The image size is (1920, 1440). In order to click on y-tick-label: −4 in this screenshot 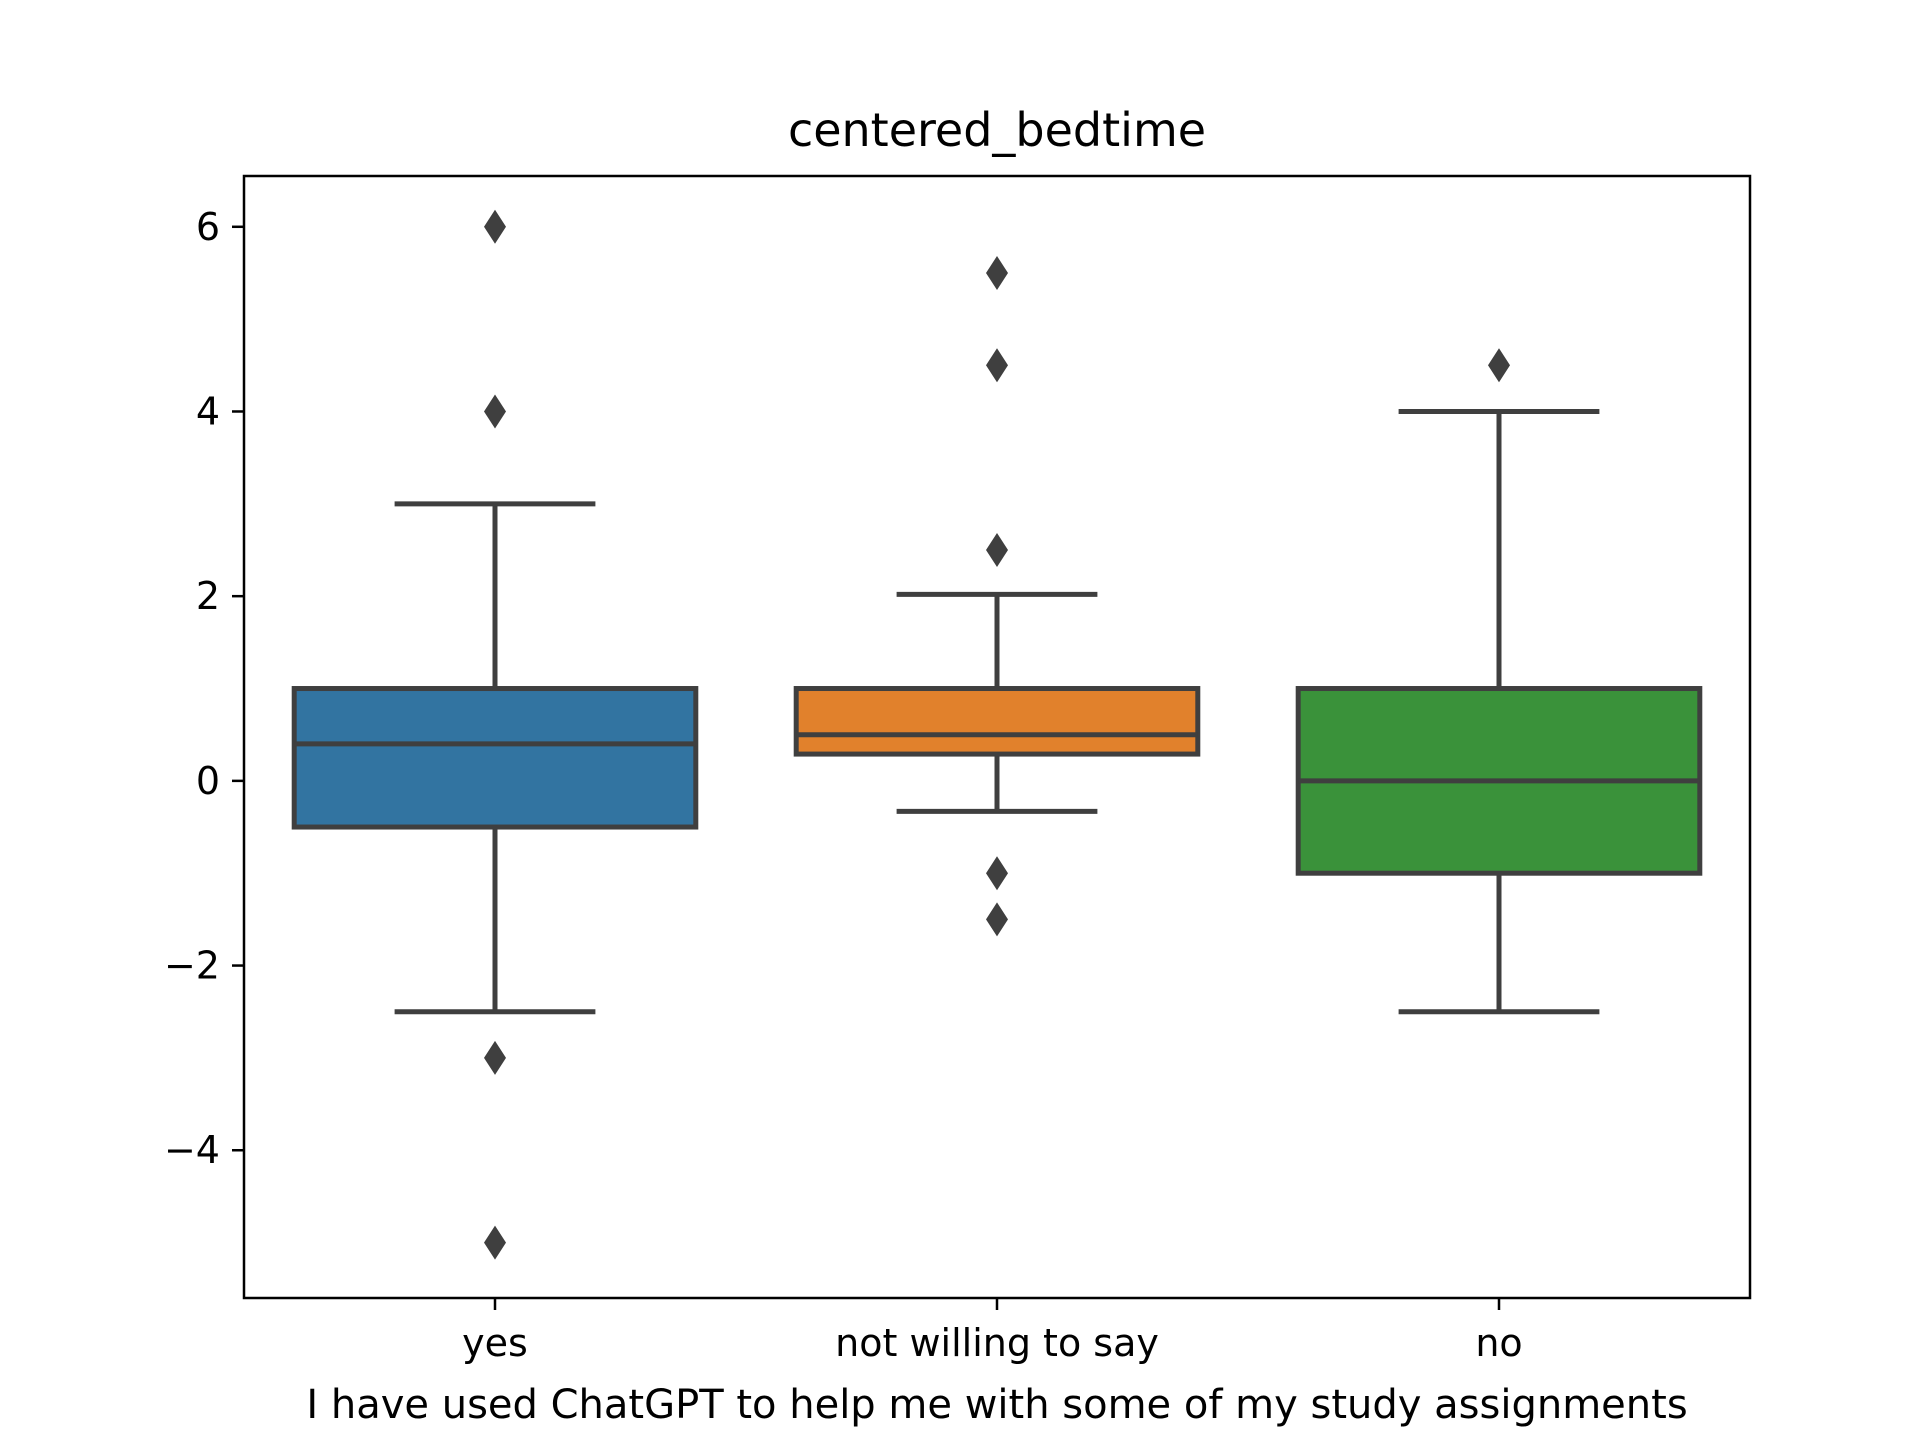, I will do `click(192, 1150)`.